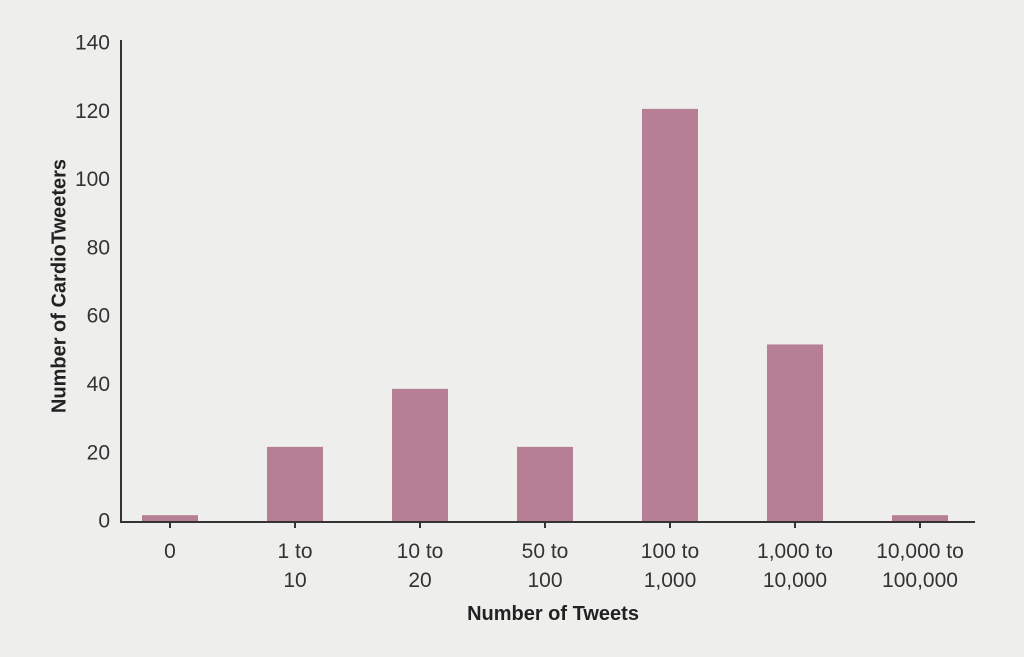  What do you see at coordinates (419, 580) in the screenshot?
I see `x-tick-label: 20` at bounding box center [419, 580].